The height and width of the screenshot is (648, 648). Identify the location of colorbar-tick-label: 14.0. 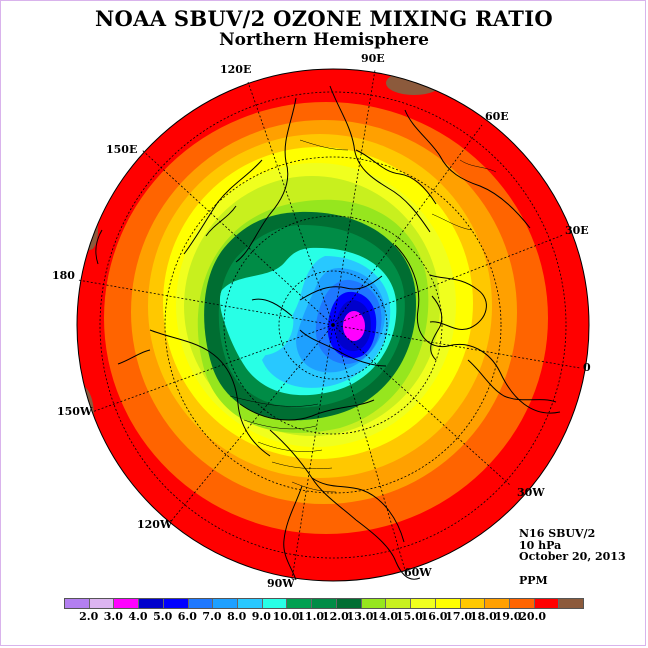
(385, 616).